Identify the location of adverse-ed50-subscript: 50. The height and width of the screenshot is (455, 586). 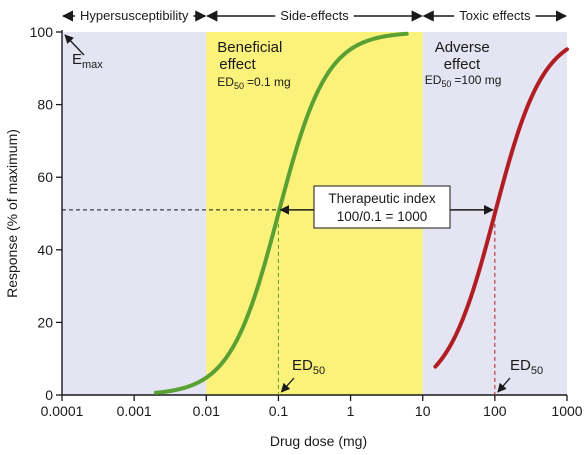
(446, 84).